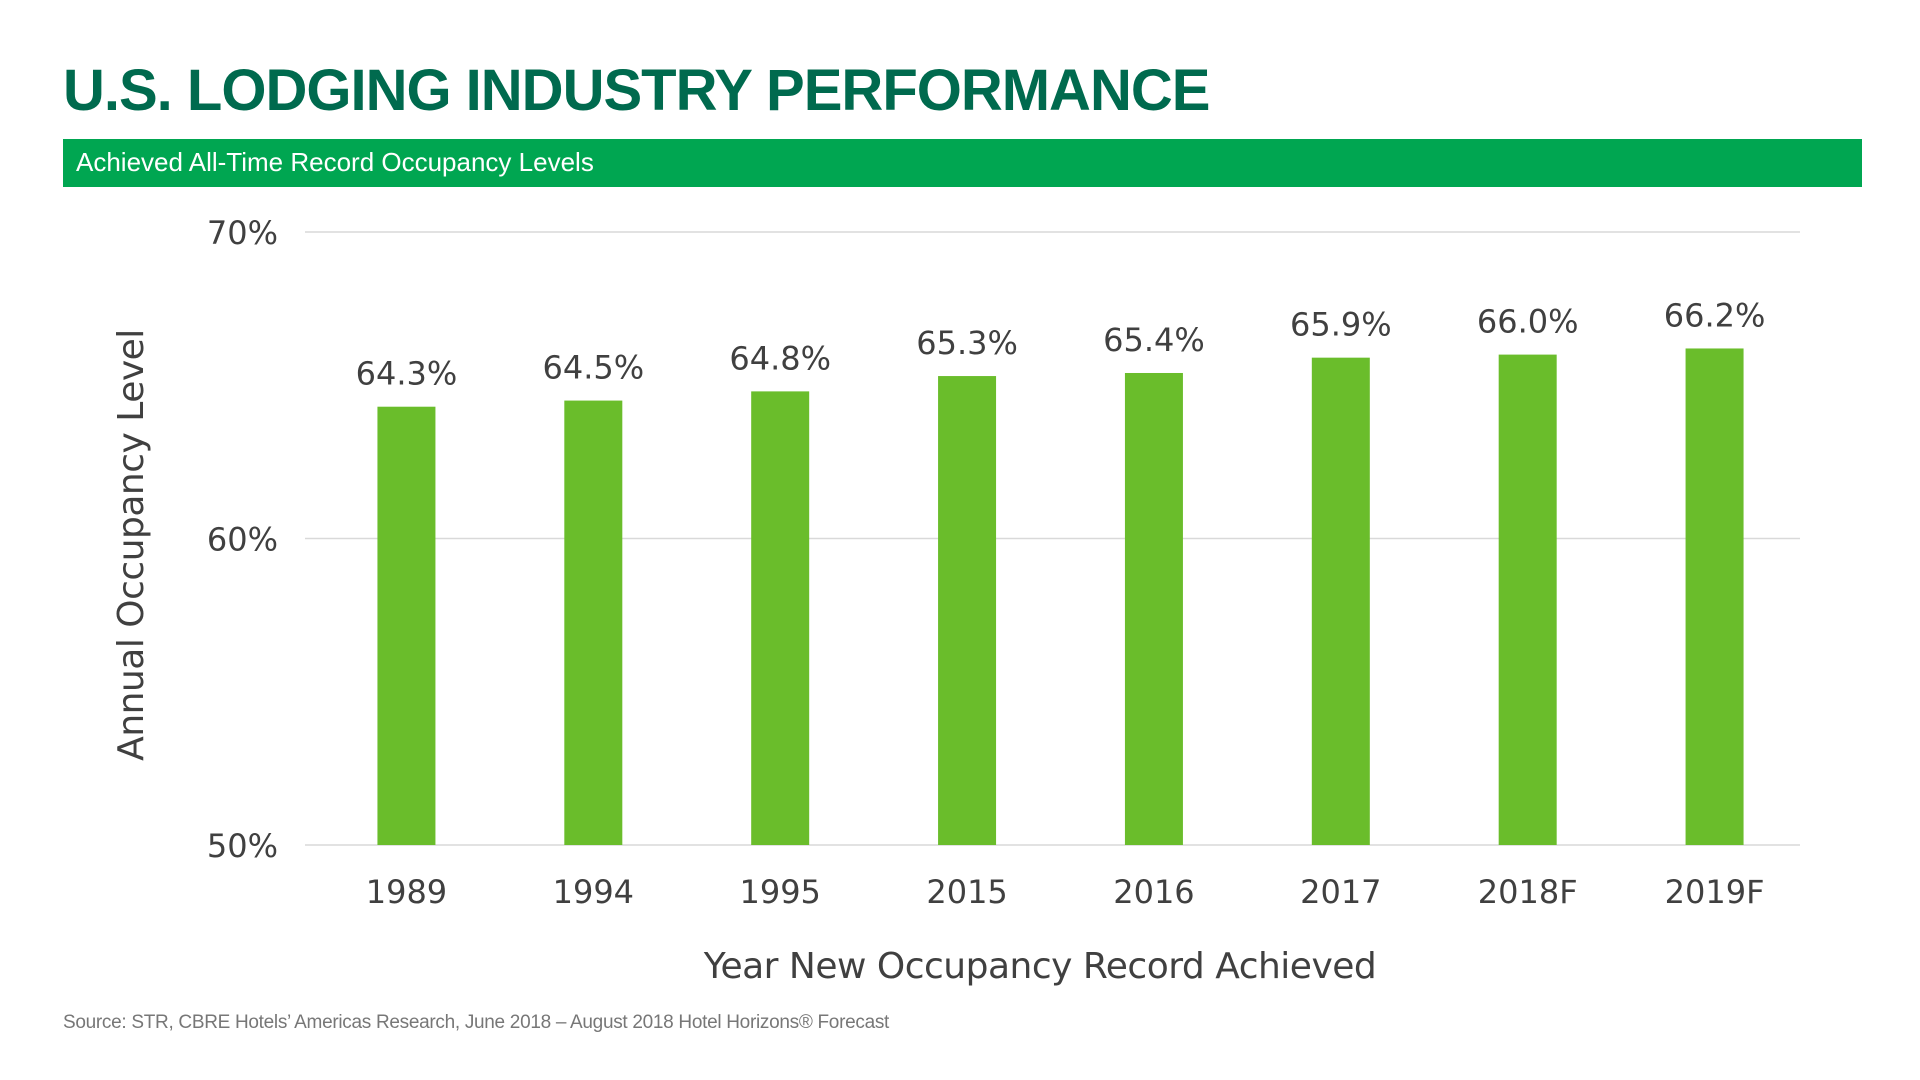 This screenshot has width=1920, height=1080. Describe the element at coordinates (407, 374) in the screenshot. I see `data-label: 64.3%` at that location.